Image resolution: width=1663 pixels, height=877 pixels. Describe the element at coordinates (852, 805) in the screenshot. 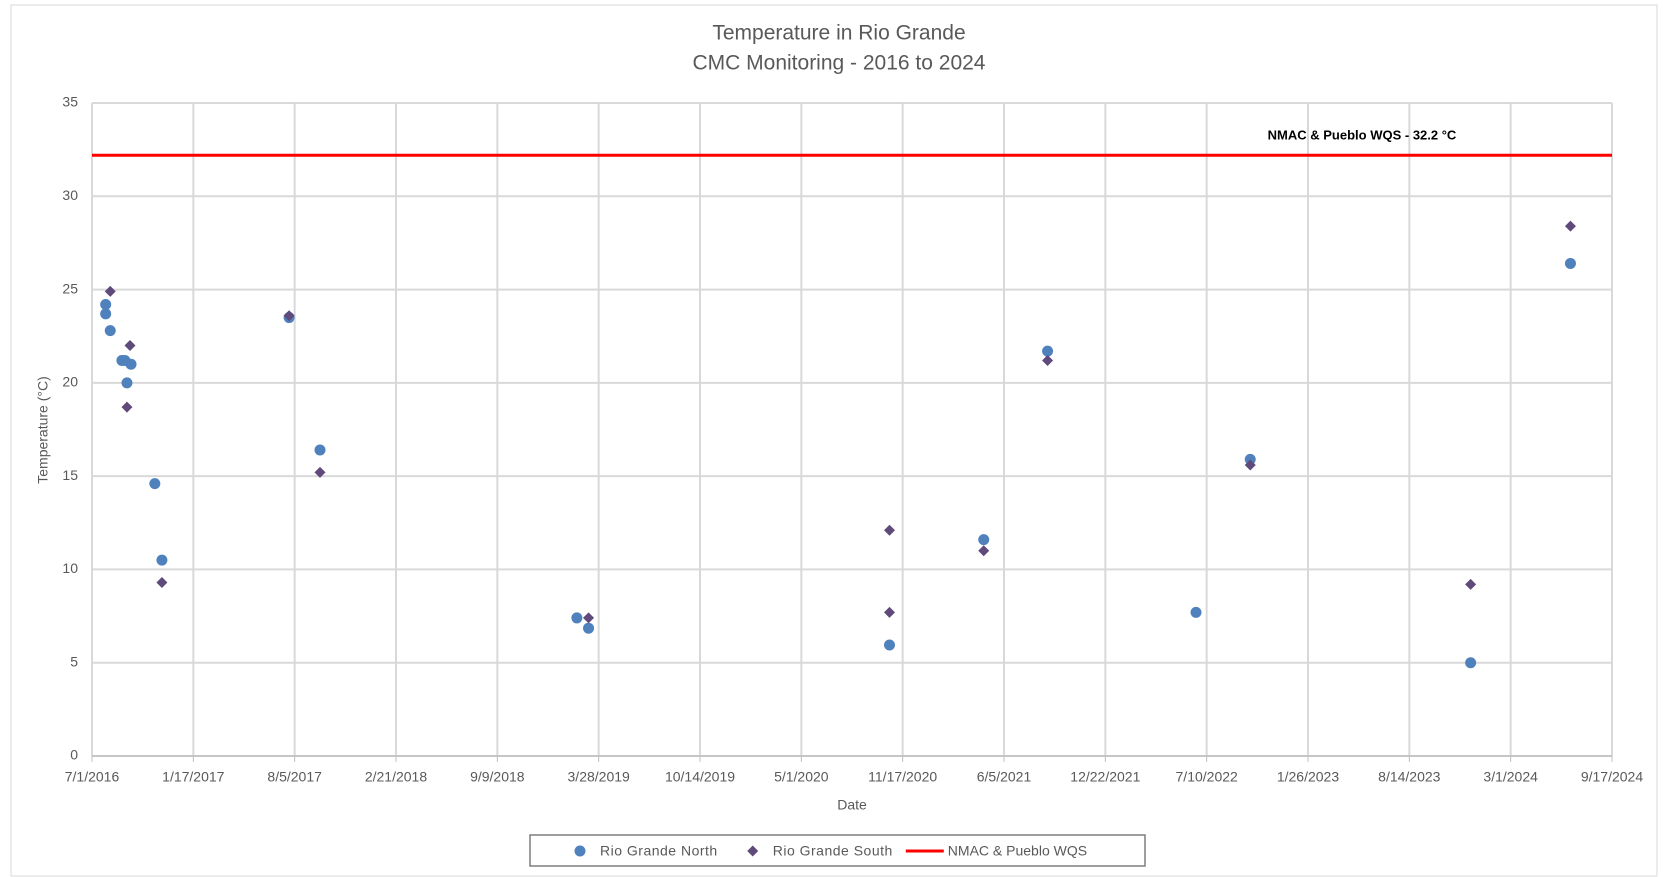

I see `x-axis-label: Date` at that location.